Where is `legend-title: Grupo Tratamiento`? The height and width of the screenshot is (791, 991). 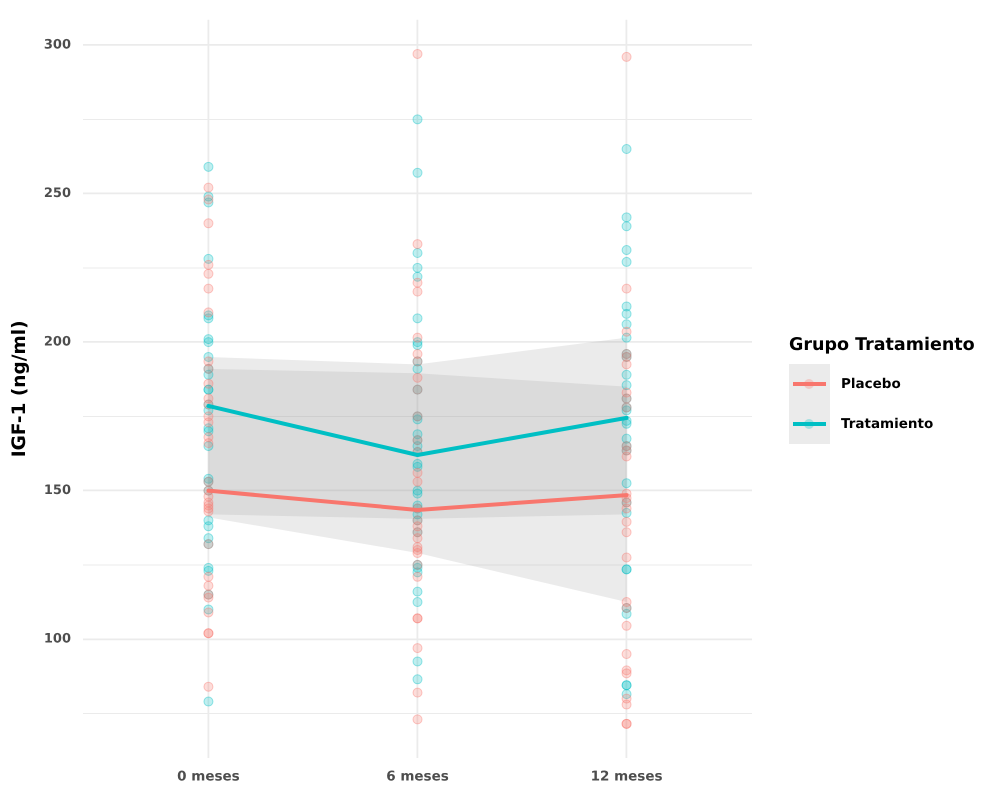 legend-title: Grupo Tratamiento is located at coordinates (882, 345).